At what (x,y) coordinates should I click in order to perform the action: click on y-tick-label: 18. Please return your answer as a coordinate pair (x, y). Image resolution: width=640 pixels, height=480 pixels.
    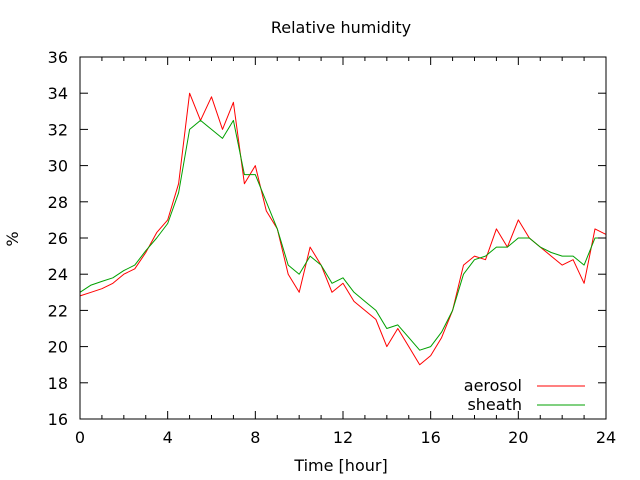
    Looking at the image, I should click on (58, 383).